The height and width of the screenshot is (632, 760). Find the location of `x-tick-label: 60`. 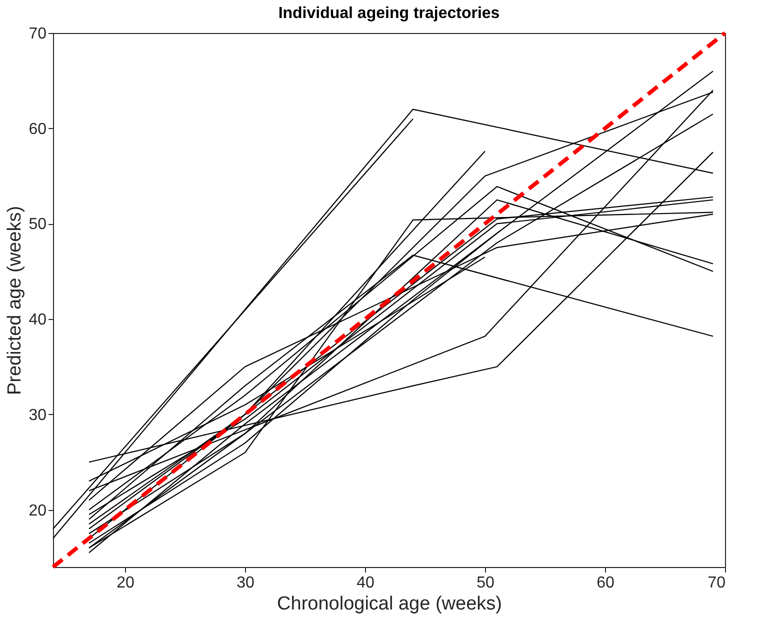

x-tick-label: 60 is located at coordinates (605, 583).